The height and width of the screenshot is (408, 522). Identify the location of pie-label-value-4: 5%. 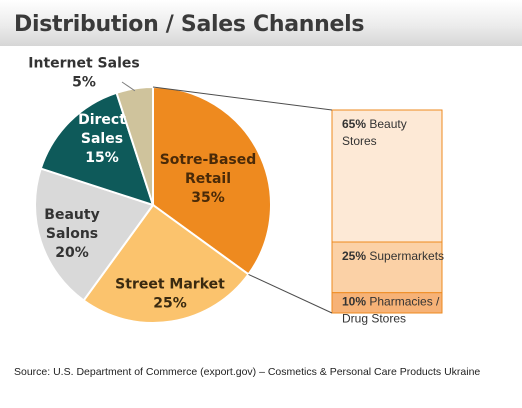
(84, 83).